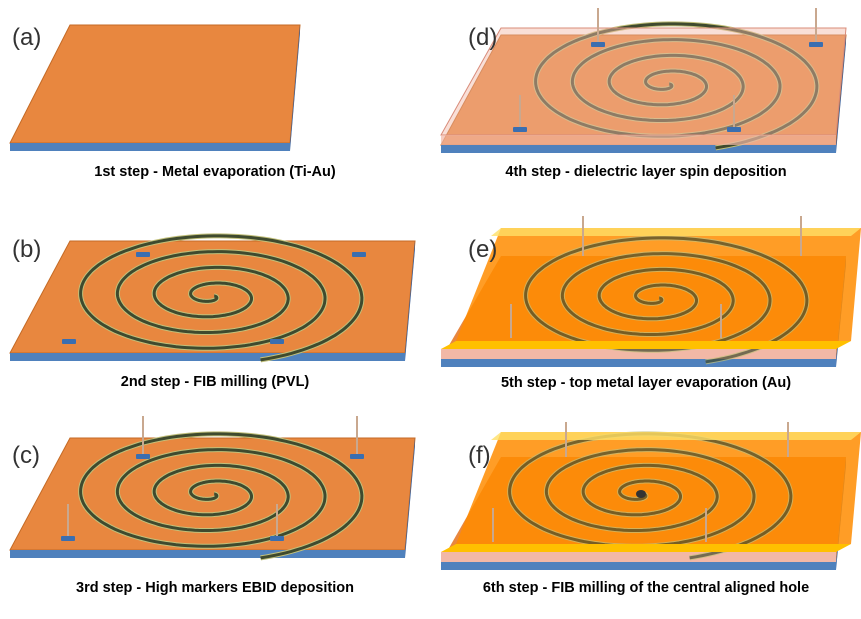 The height and width of the screenshot is (619, 861). Describe the element at coordinates (215, 172) in the screenshot. I see `caption-a: 1st step - Metal evaporation (Ti-Au)` at that location.